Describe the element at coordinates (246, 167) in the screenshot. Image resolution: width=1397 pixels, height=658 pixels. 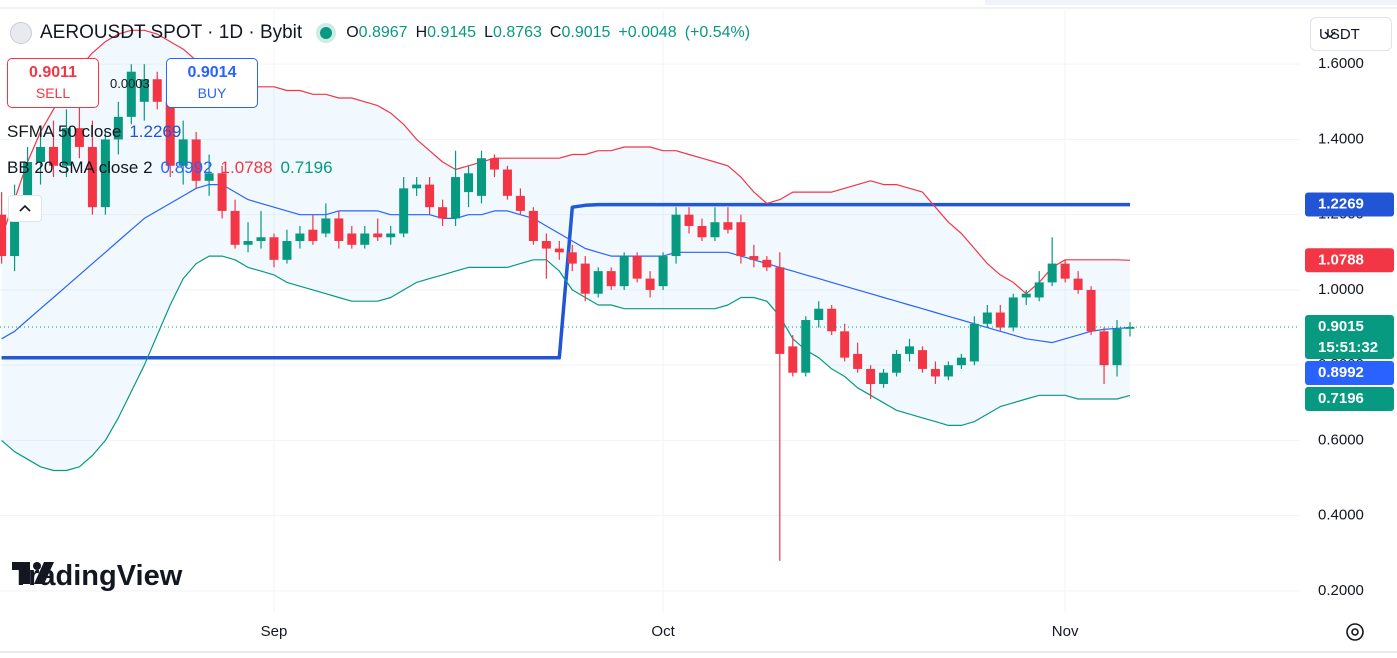
I see `indicator-value: 1.0788` at that location.